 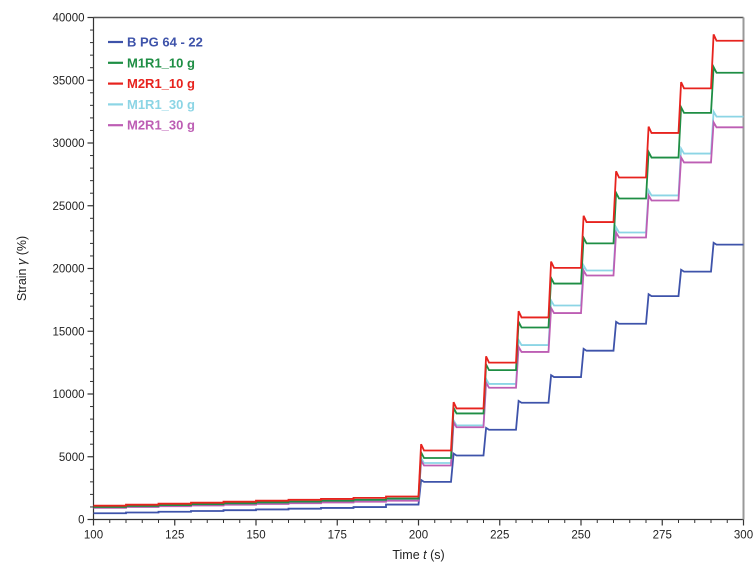 What do you see at coordinates (69, 395) in the screenshot?
I see `y-tick-label: 10000` at bounding box center [69, 395].